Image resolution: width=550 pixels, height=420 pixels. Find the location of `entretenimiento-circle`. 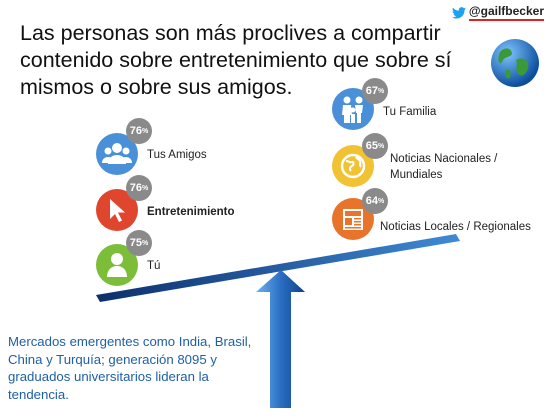

entretenimiento-circle is located at coordinates (117, 210).